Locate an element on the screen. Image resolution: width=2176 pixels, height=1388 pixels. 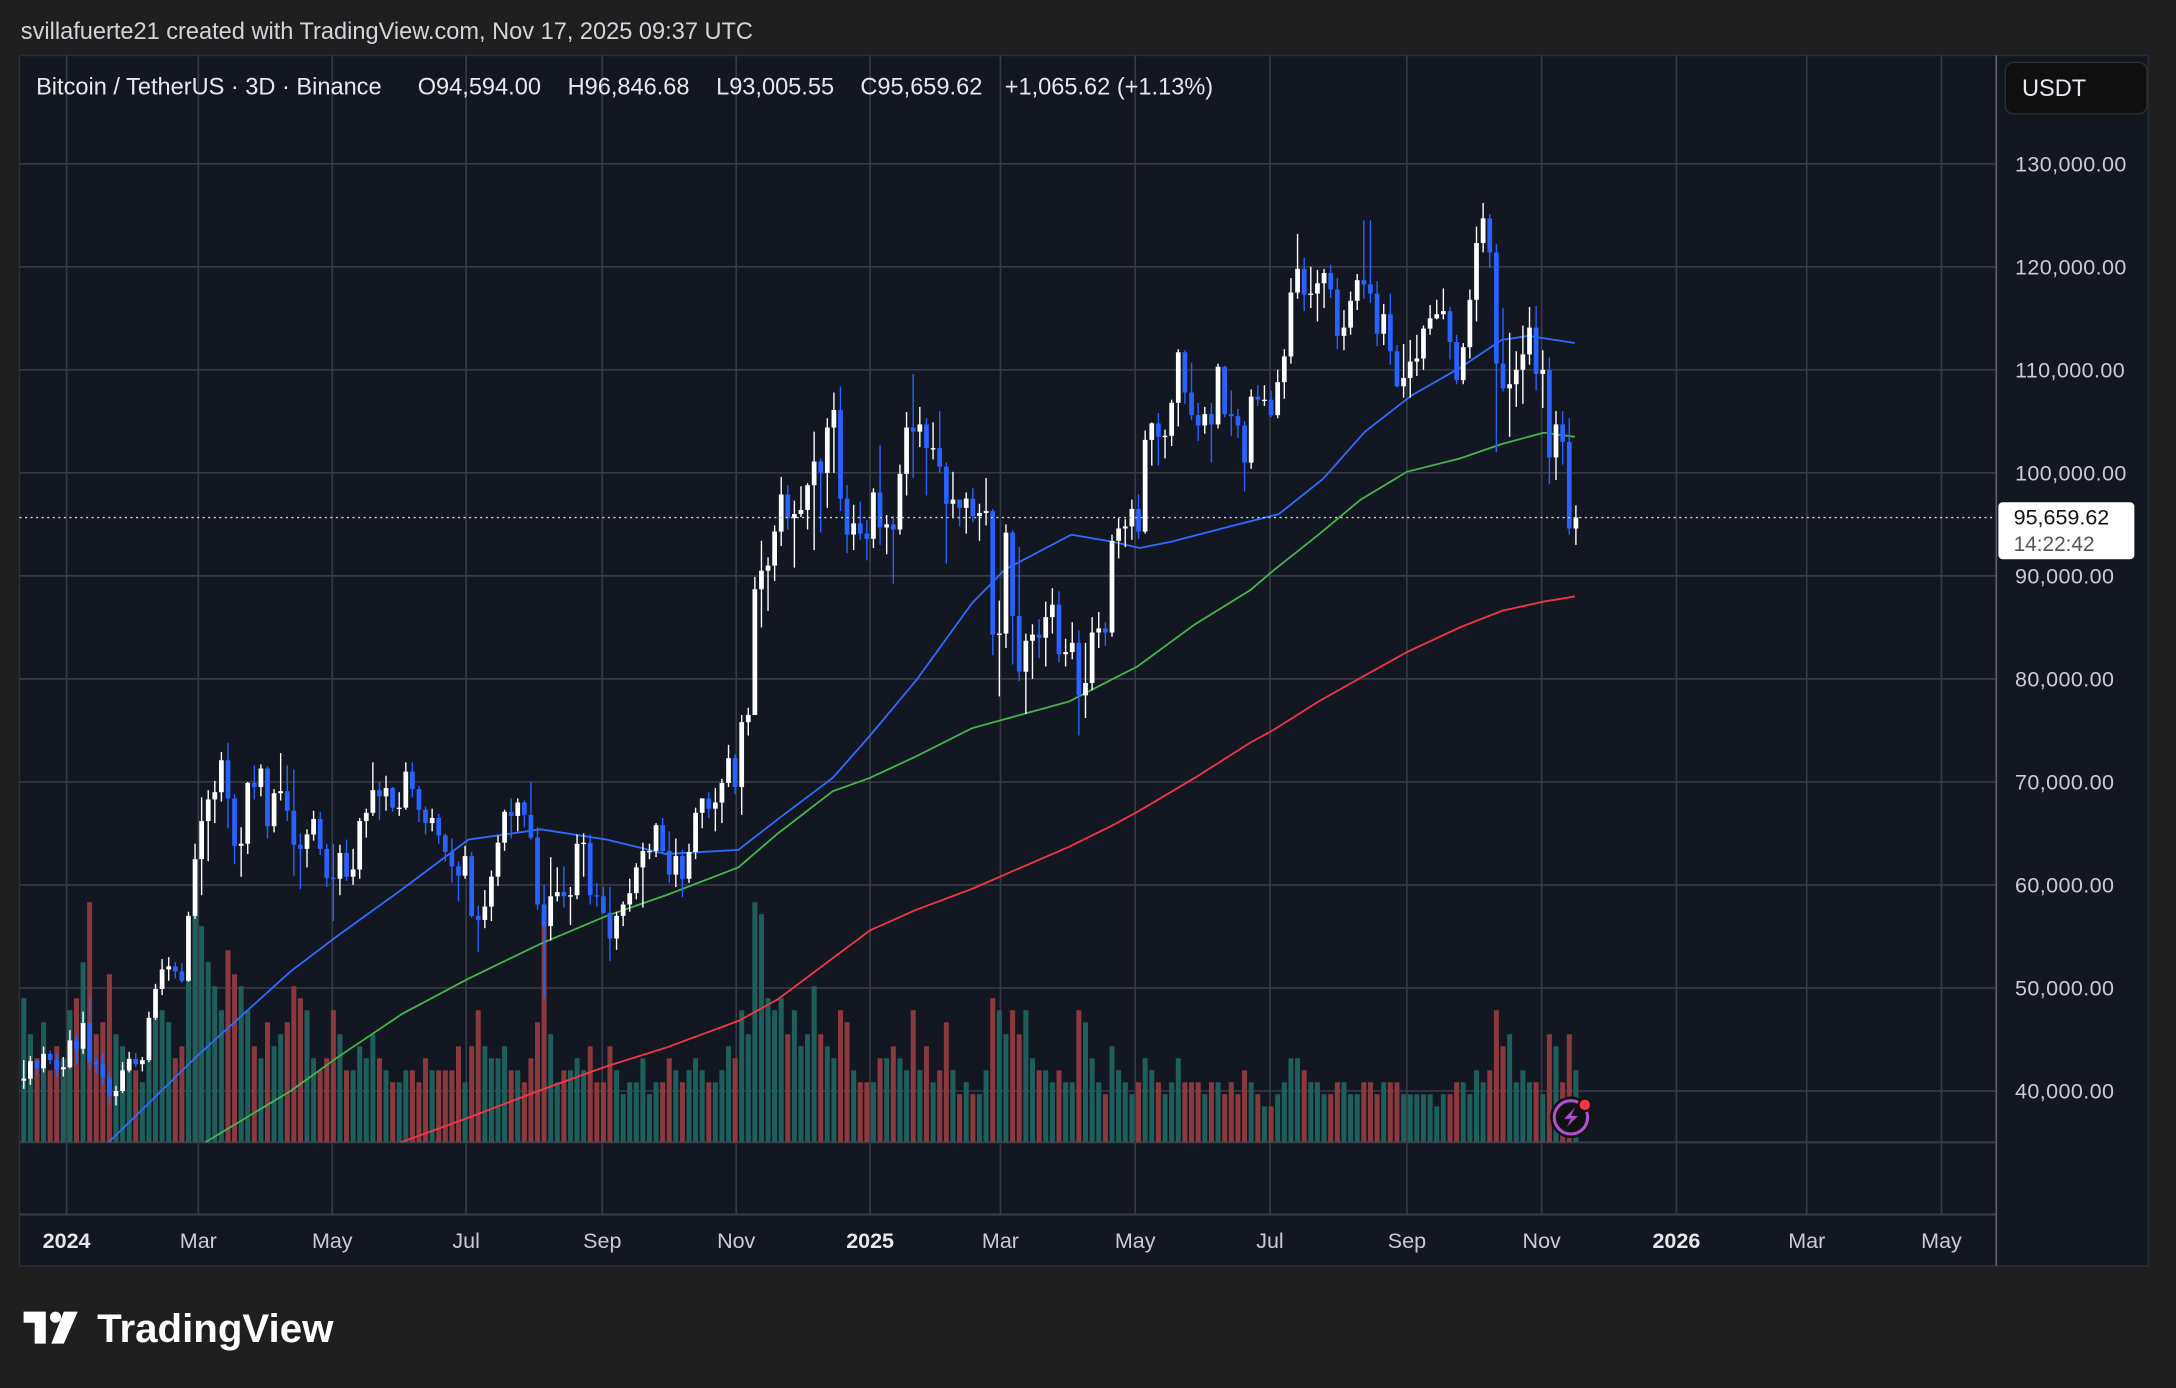
currency-button: USDT is located at coordinates (2076, 88).